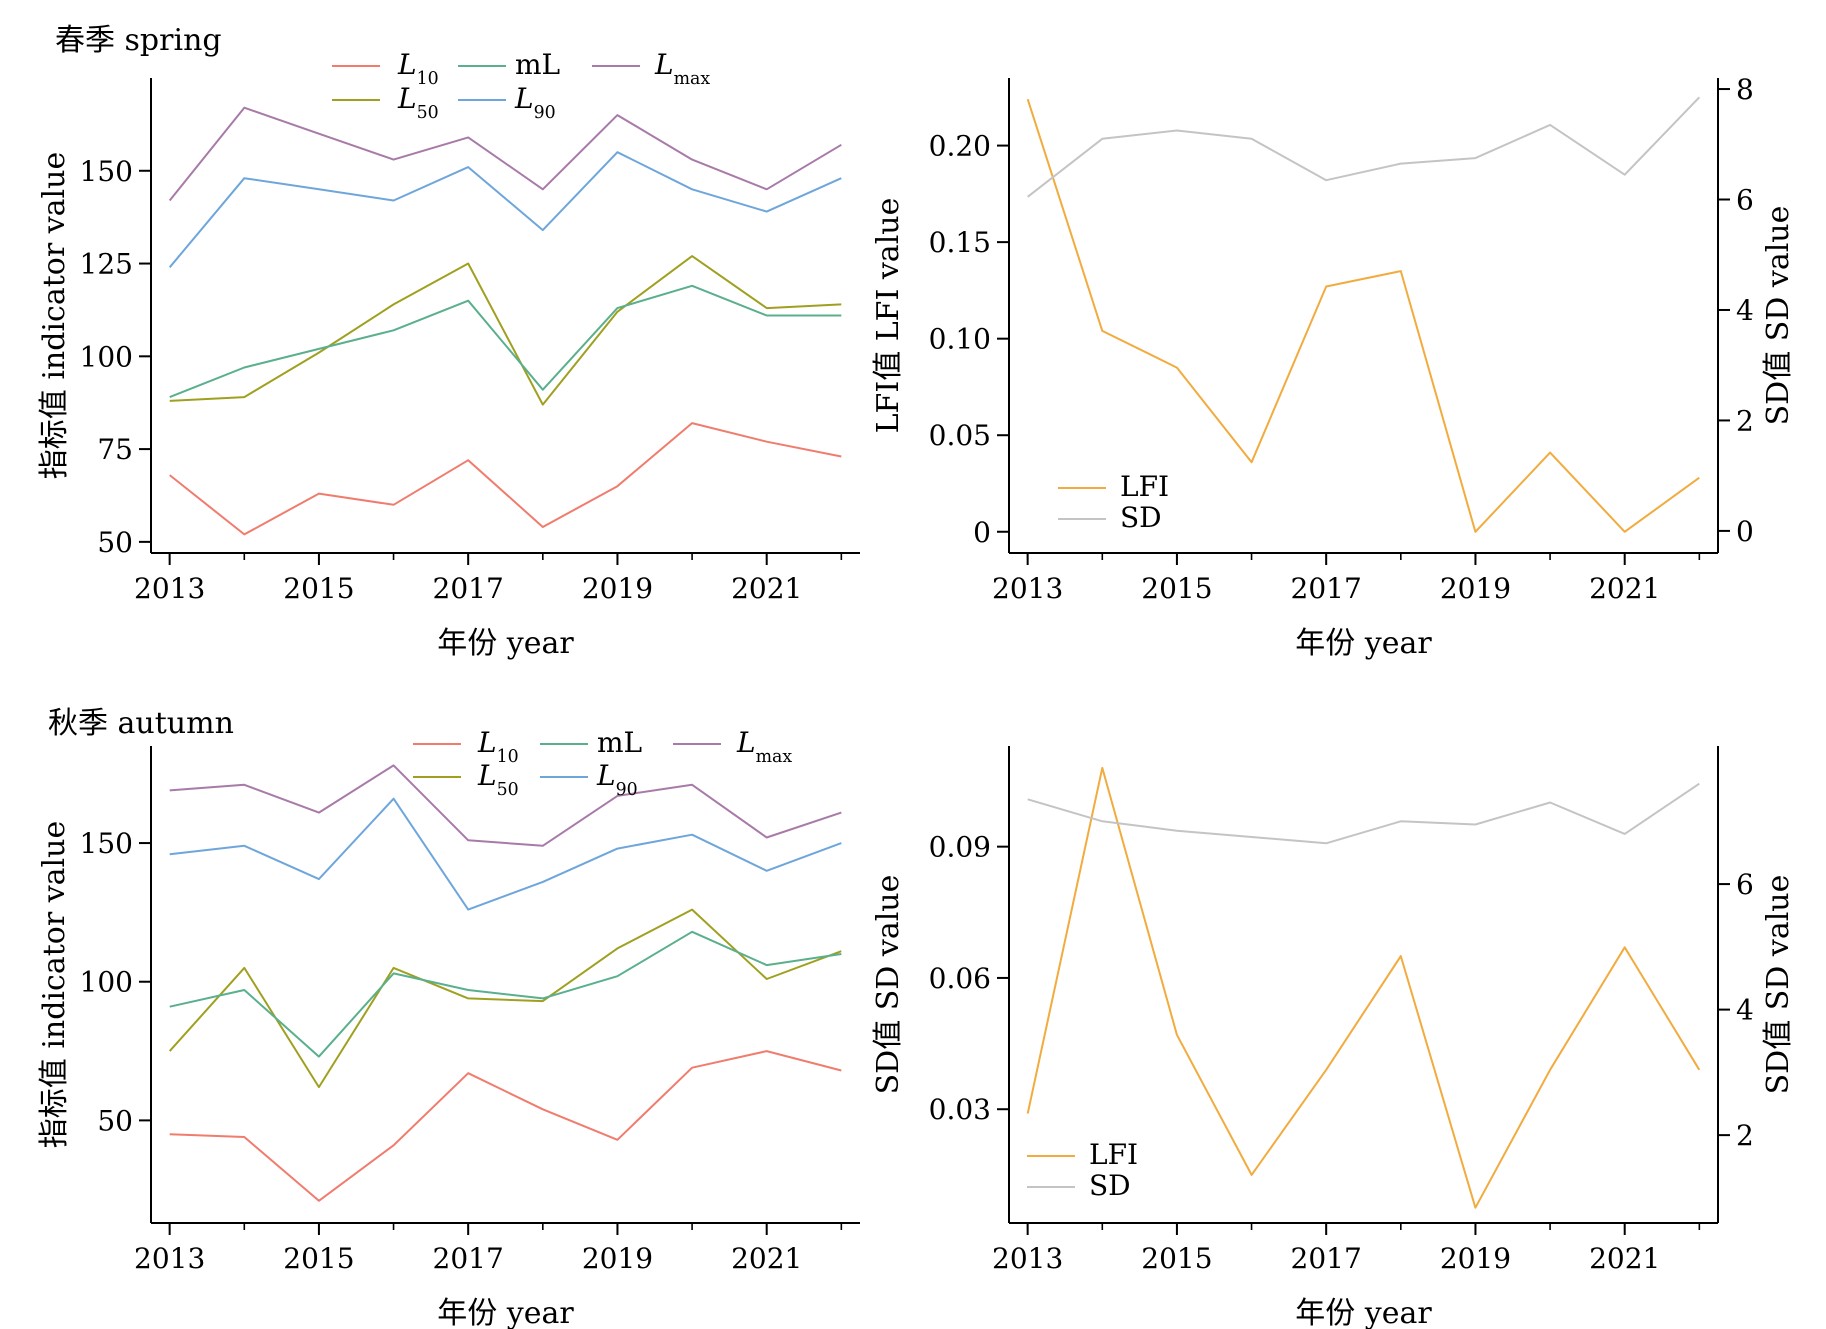 The width and height of the screenshot is (1826, 1329). What do you see at coordinates (141, 723) in the screenshot?
I see `panel-label: 秋季 autumn` at bounding box center [141, 723].